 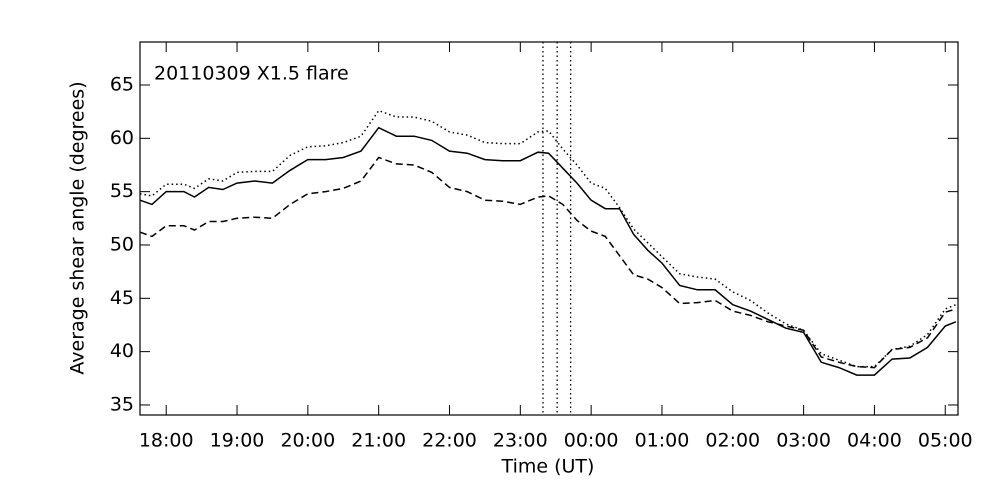 I want to click on y-tick-label: 40, so click(x=122, y=351).